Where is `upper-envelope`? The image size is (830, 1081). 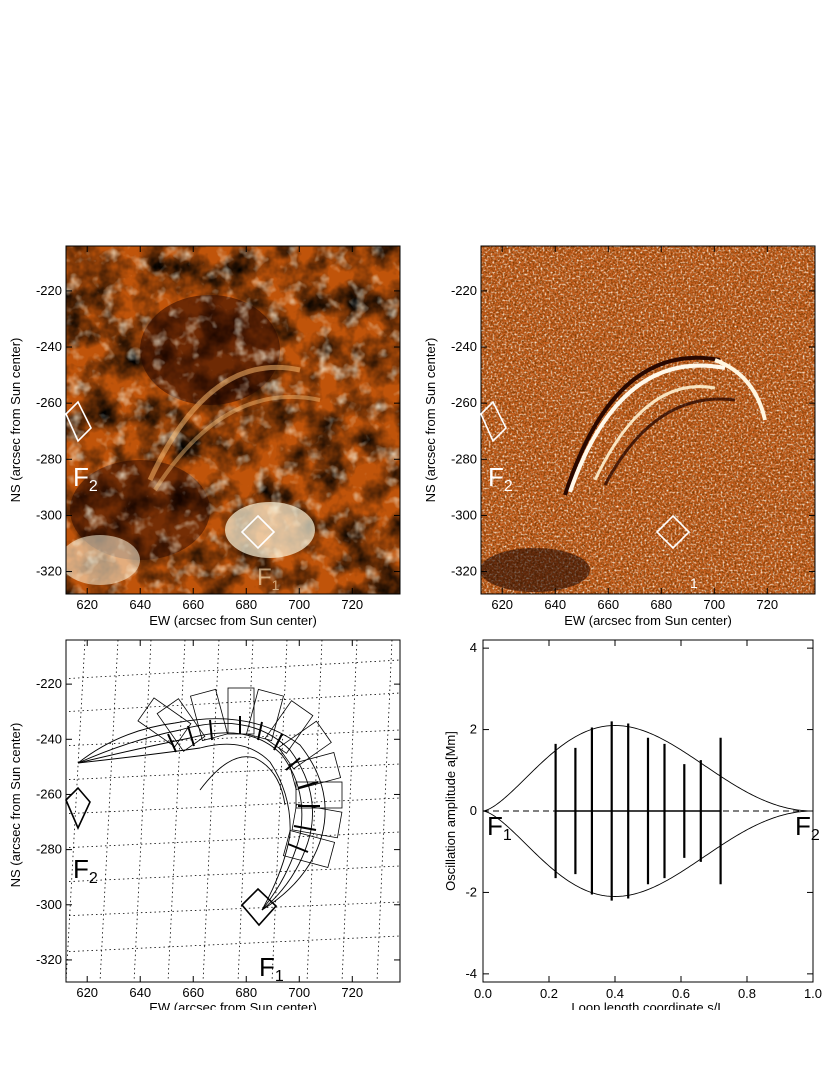 upper-envelope is located at coordinates (648, 768).